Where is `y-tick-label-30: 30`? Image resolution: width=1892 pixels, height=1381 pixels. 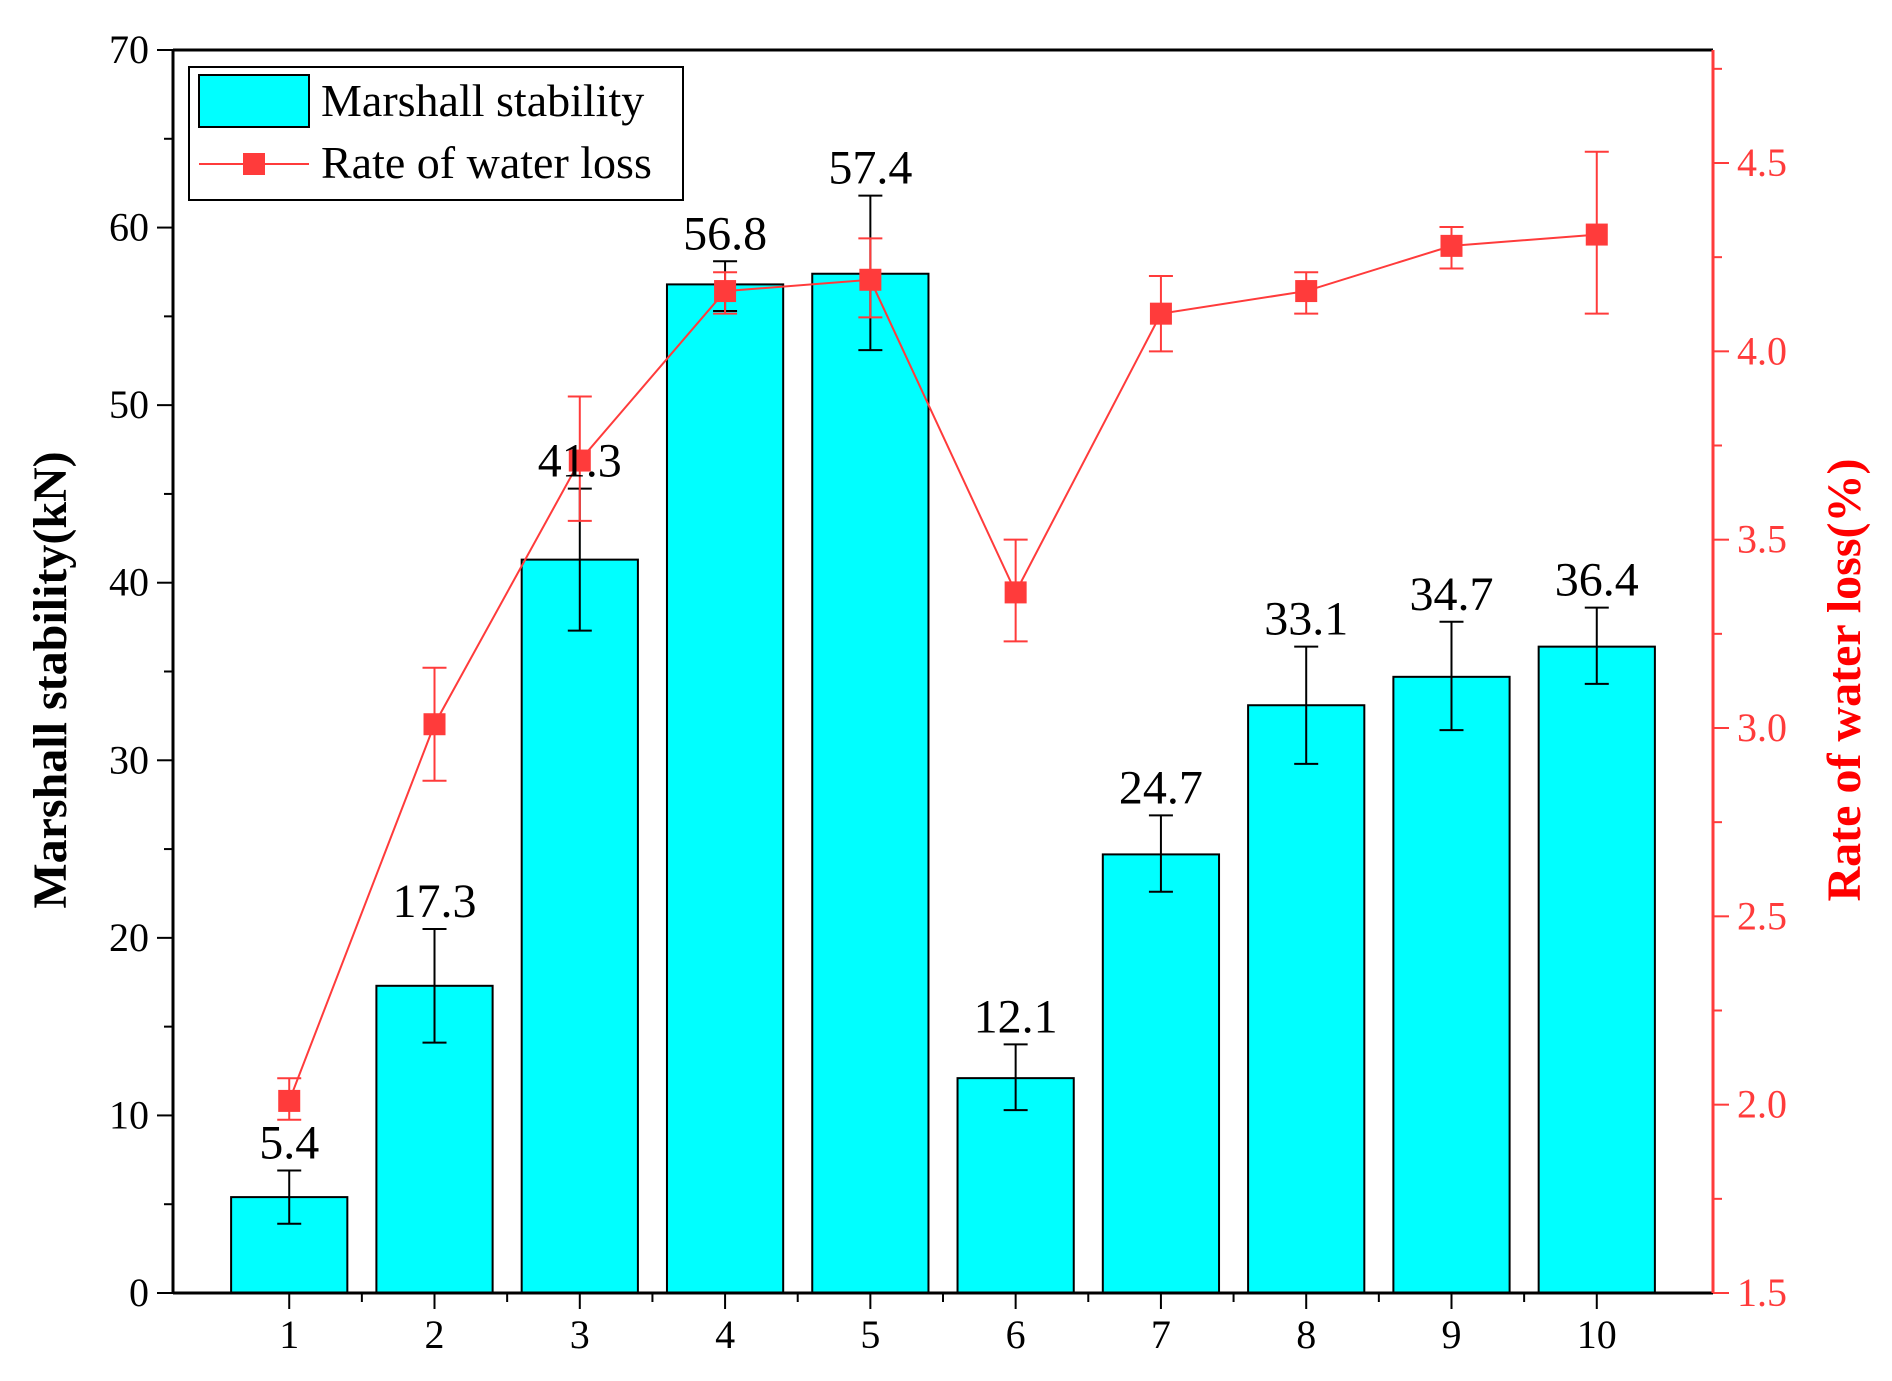
y-tick-label-30: 30 is located at coordinates (129, 759).